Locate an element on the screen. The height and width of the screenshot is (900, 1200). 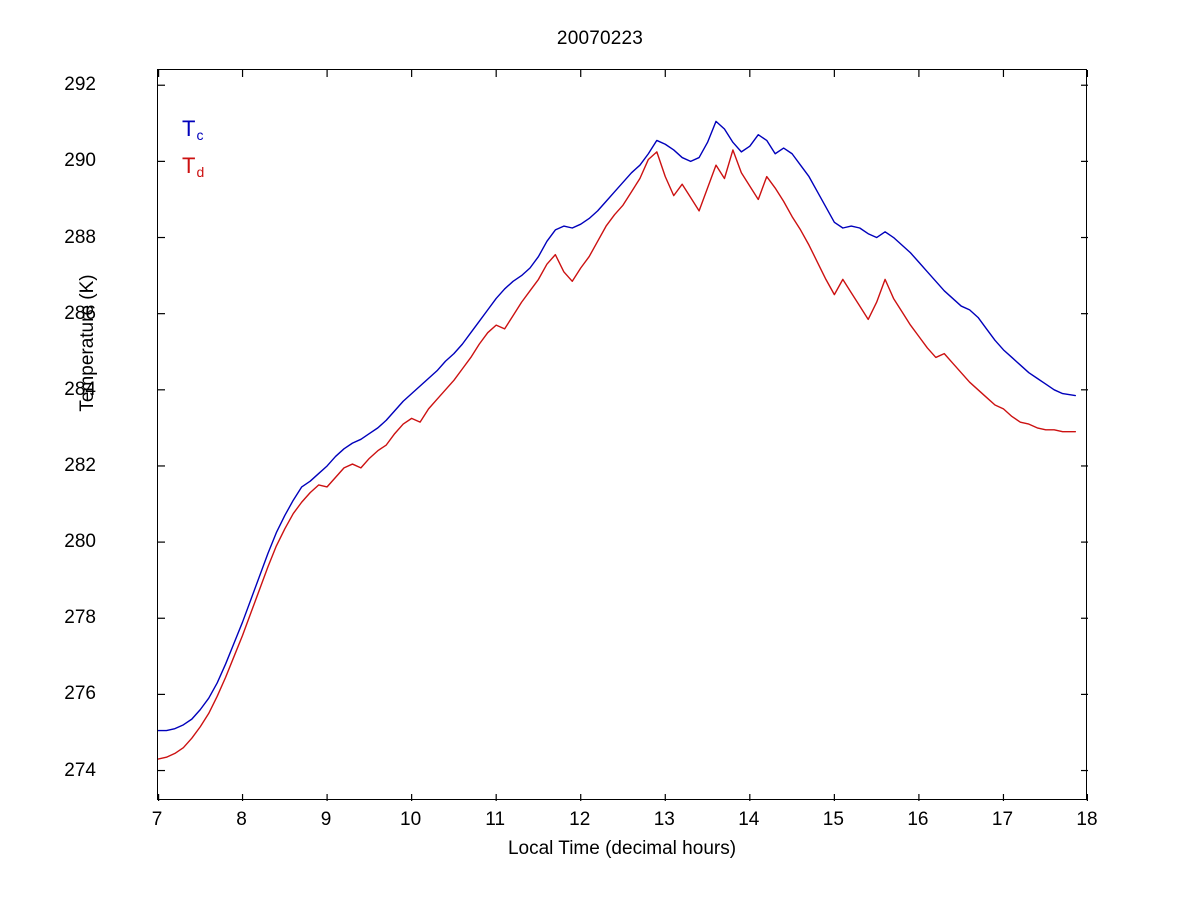
y-tick-label: 290 is located at coordinates (80, 161).